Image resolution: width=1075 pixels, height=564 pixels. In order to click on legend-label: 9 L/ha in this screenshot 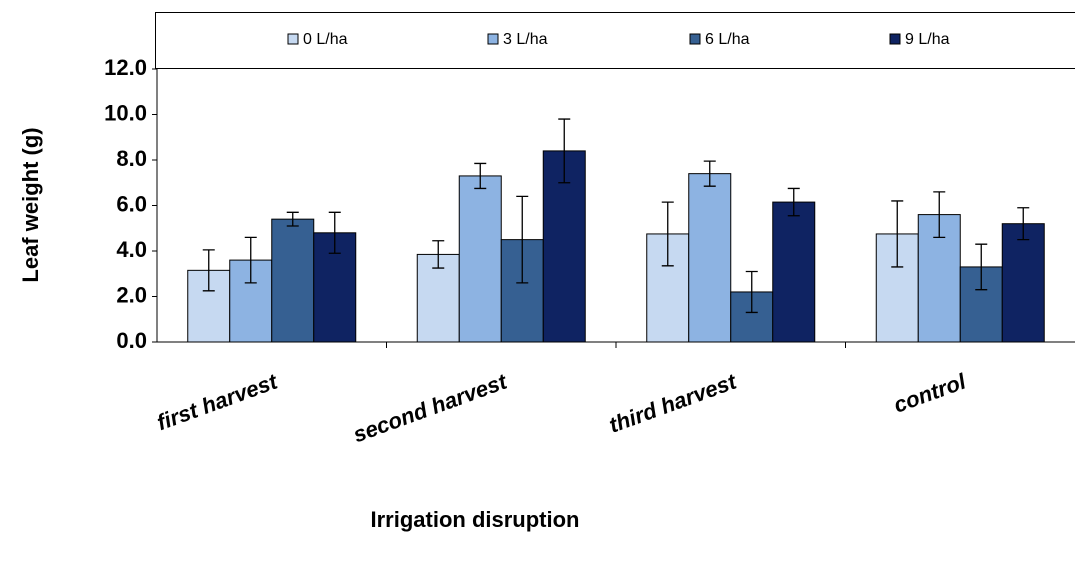, I will do `click(927, 39)`.